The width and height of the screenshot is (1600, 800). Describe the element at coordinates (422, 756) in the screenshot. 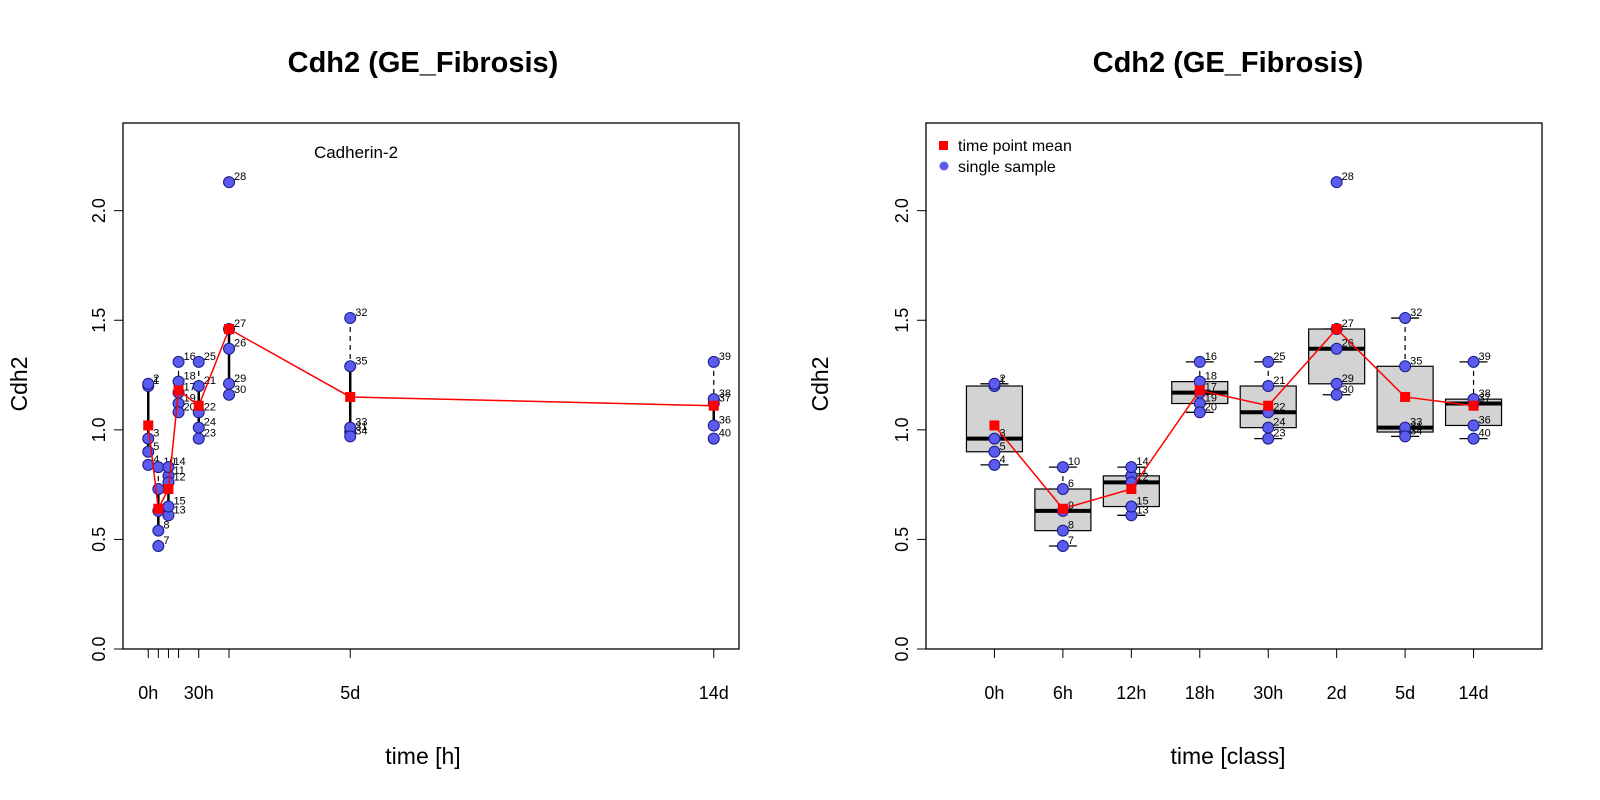

I see `x-axis-title: time [h]` at that location.